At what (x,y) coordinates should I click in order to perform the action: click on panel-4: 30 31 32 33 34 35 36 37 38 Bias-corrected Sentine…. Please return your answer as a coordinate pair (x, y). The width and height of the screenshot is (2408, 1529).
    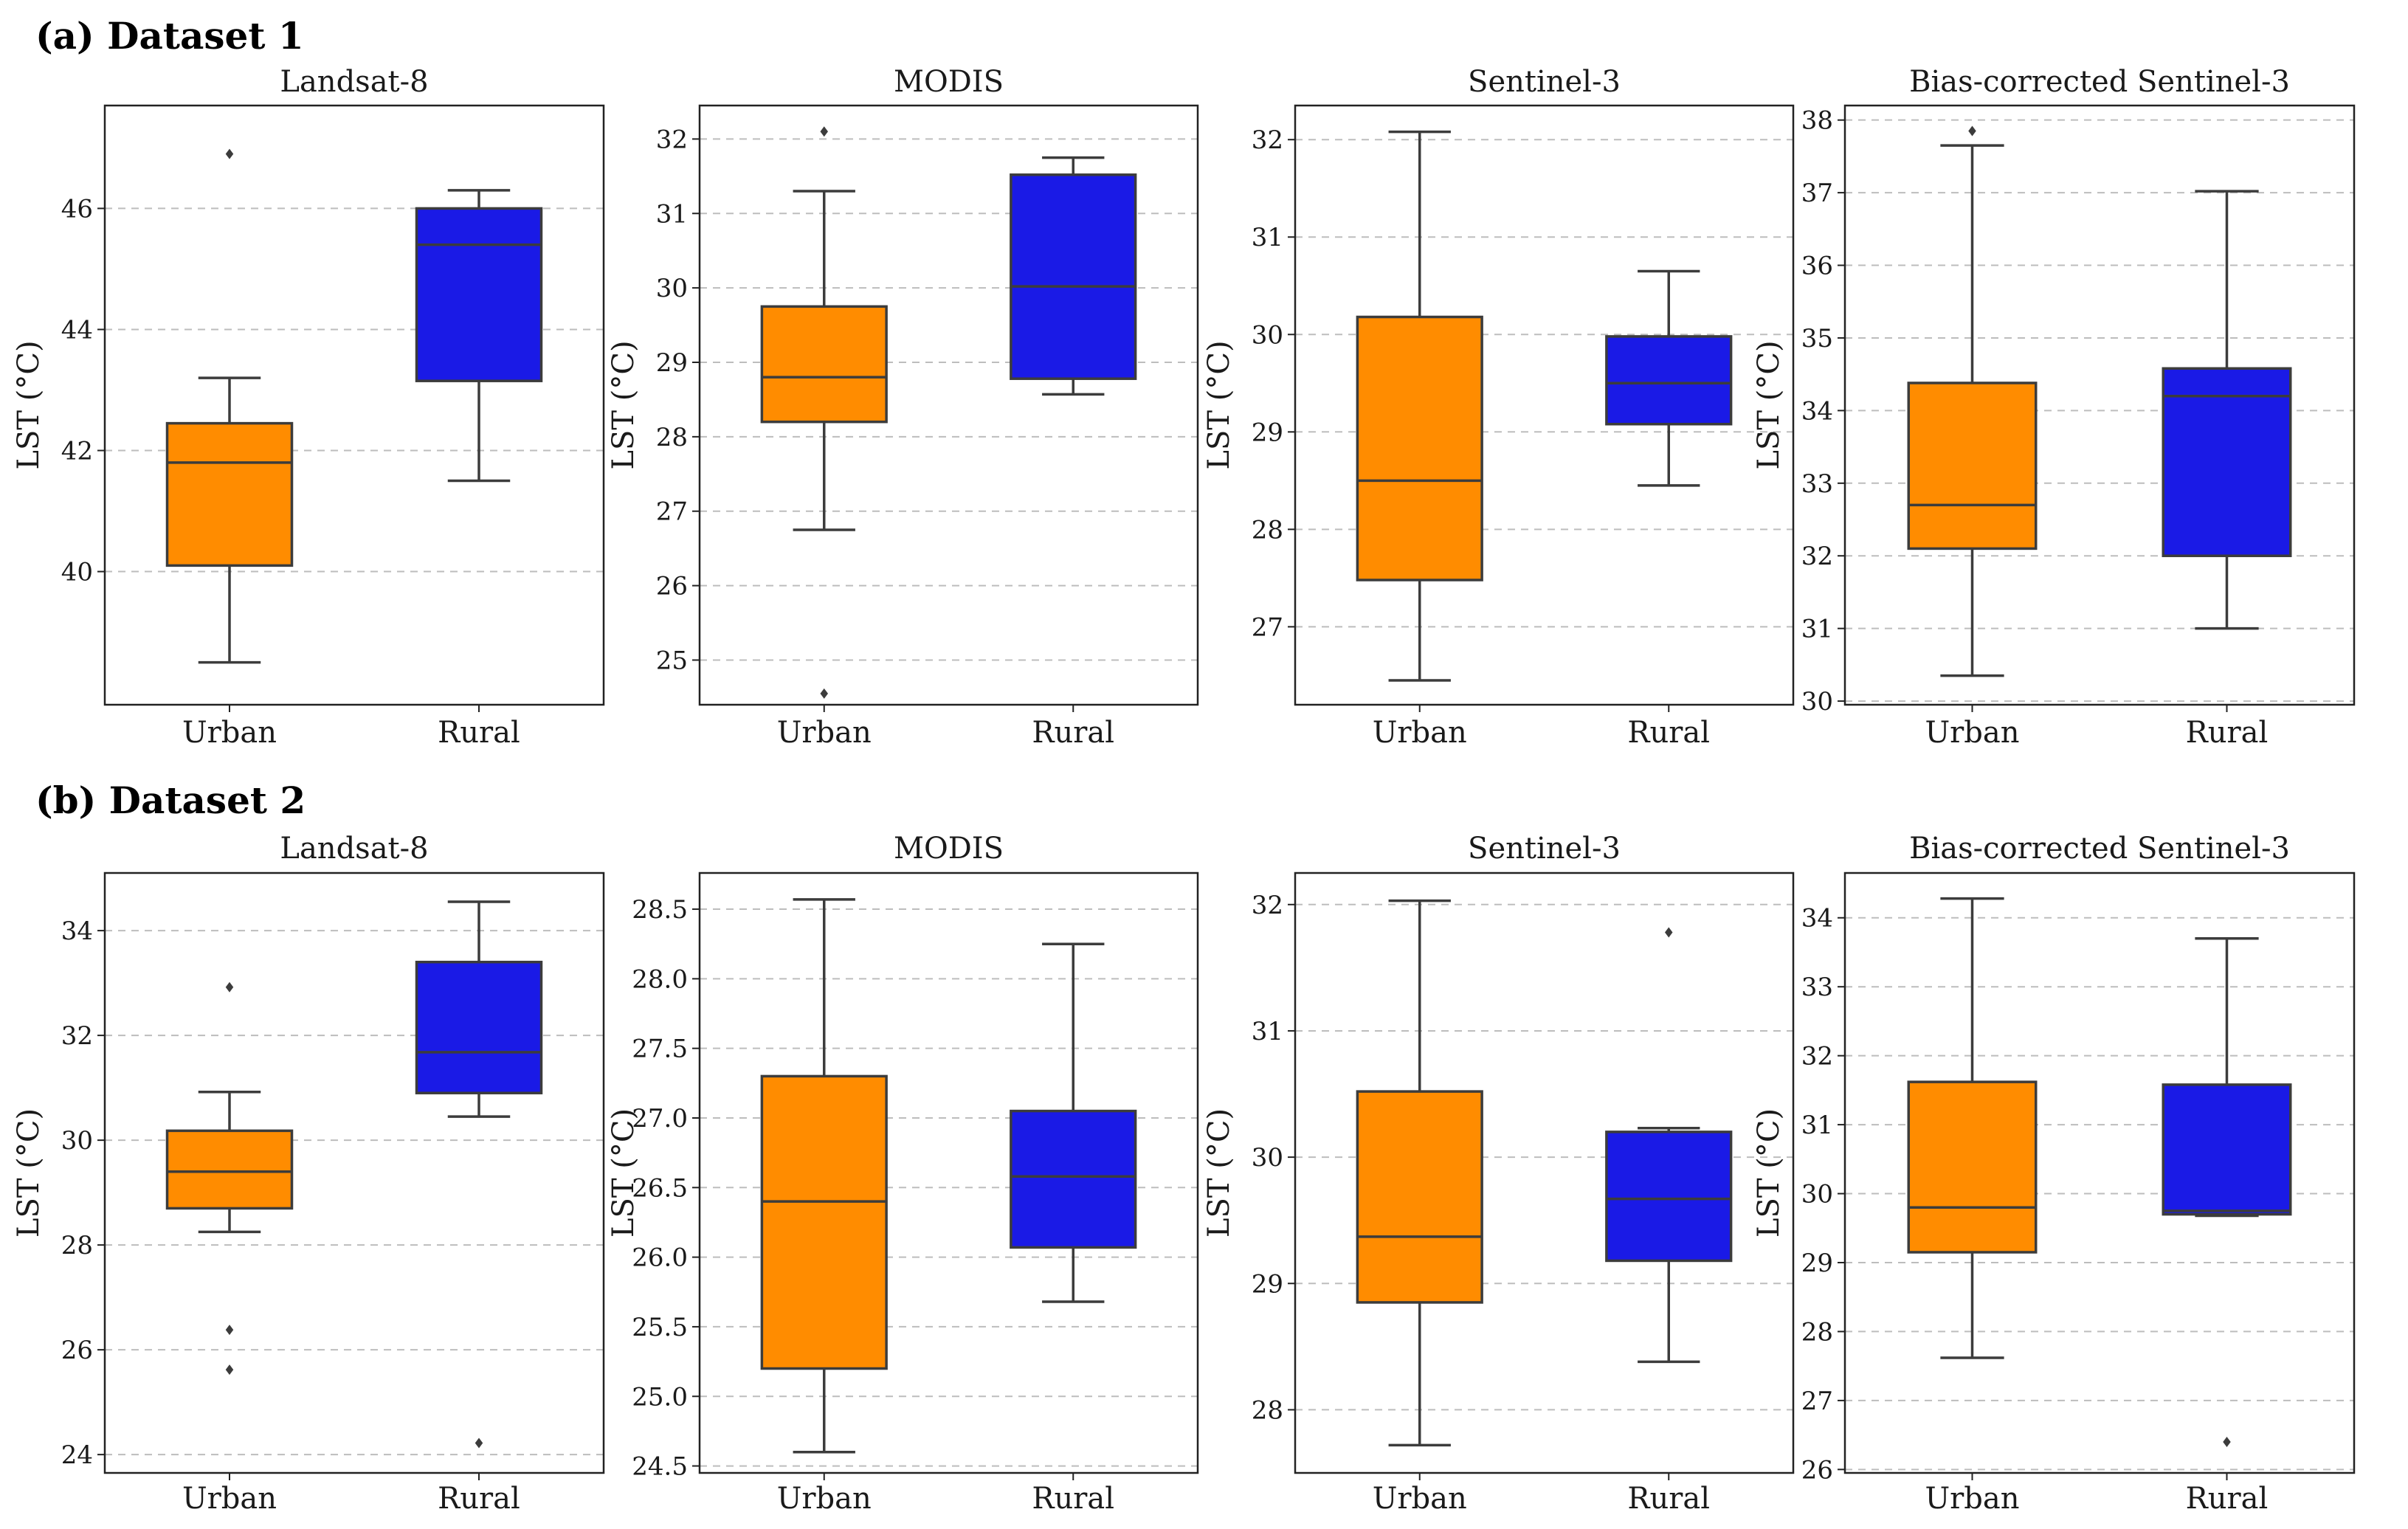
    Looking at the image, I should click on (2054, 408).